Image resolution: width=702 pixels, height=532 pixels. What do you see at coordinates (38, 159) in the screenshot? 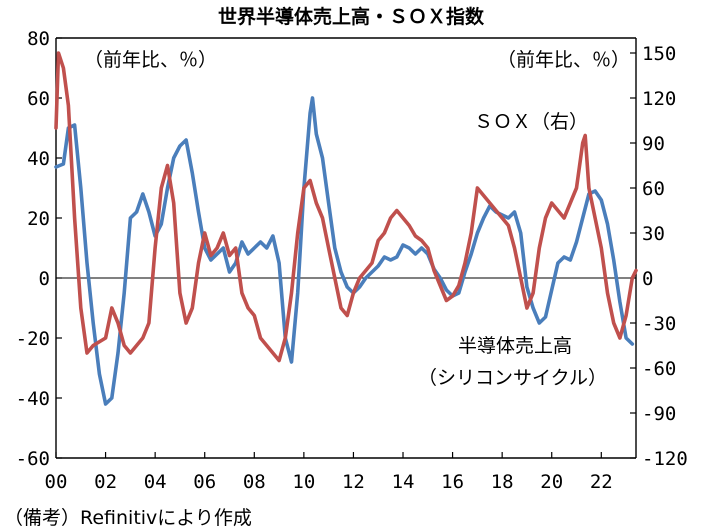
I see `left-tick-label: 40` at bounding box center [38, 159].